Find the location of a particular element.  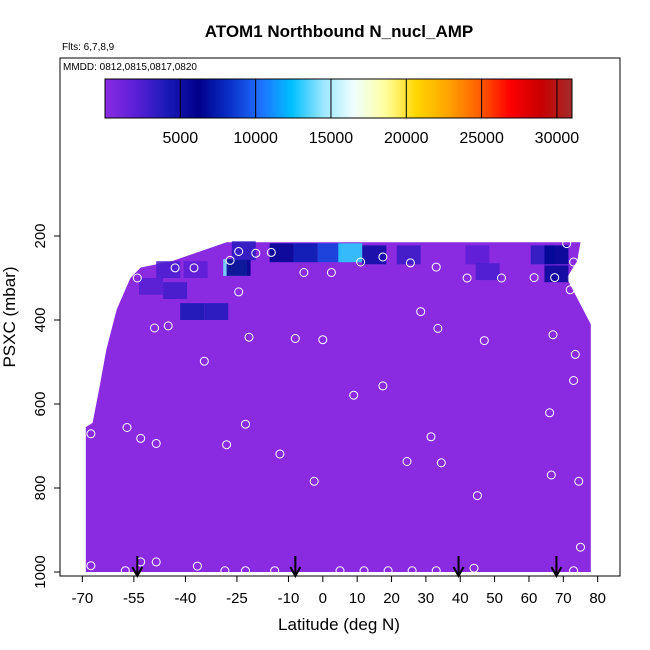

y-tick-label: 1000 is located at coordinates (40, 571).